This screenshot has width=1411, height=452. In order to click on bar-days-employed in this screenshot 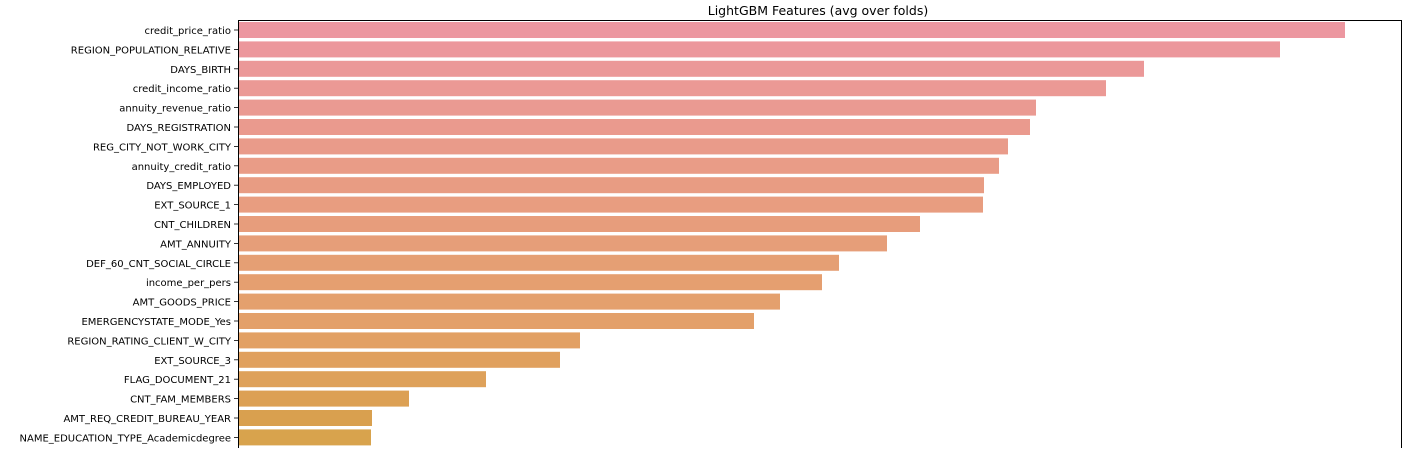, I will do `click(611, 185)`.